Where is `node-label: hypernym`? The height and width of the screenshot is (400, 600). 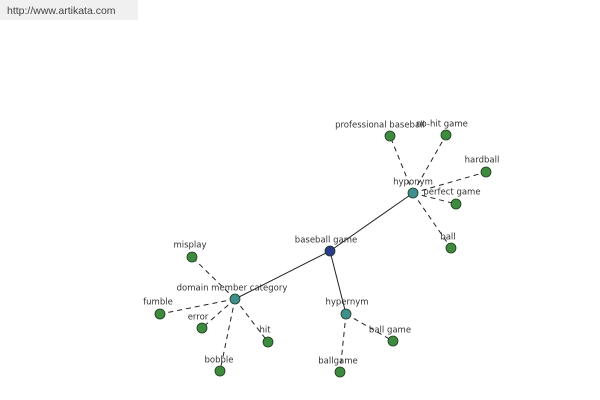
node-label: hypernym is located at coordinates (346, 303).